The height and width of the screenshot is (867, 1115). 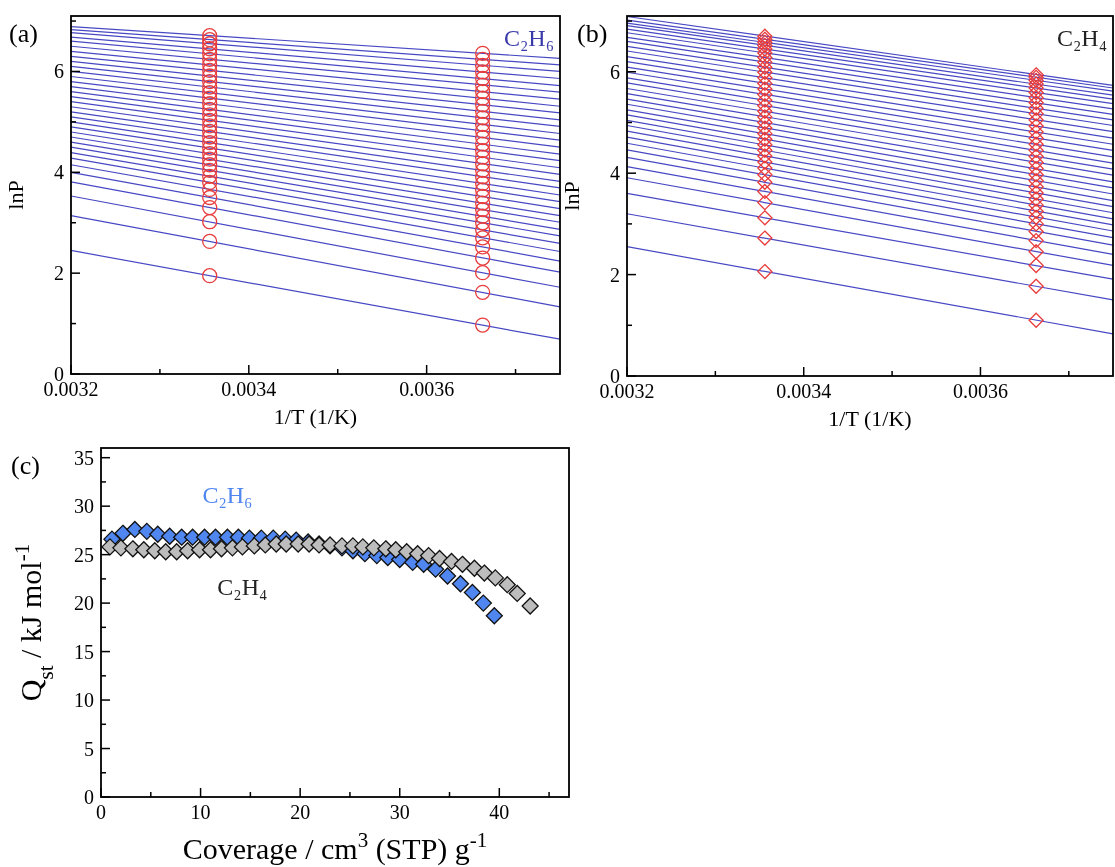 I want to click on chart-title: (c), so click(x=25, y=465).